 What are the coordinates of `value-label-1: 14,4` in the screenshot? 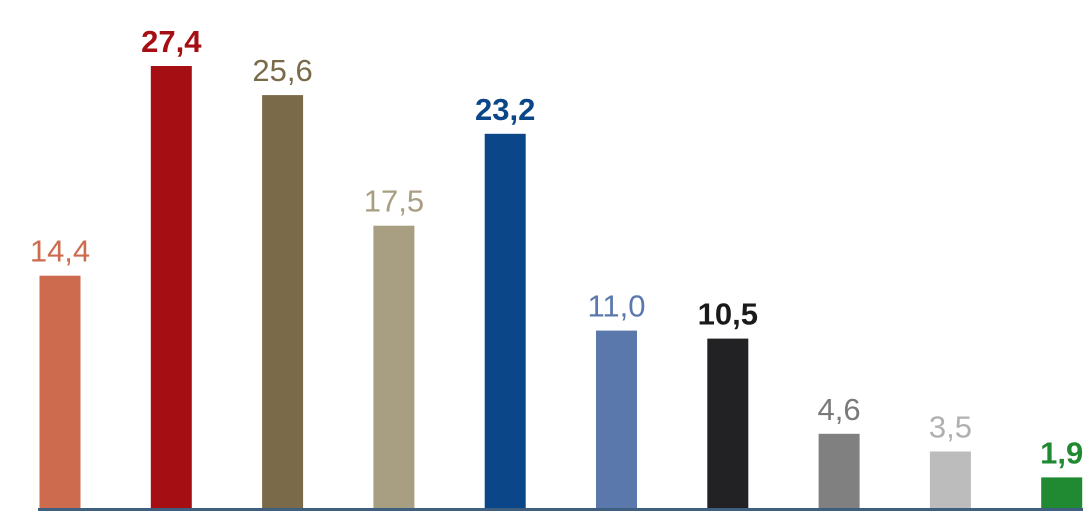 It's located at (60, 251).